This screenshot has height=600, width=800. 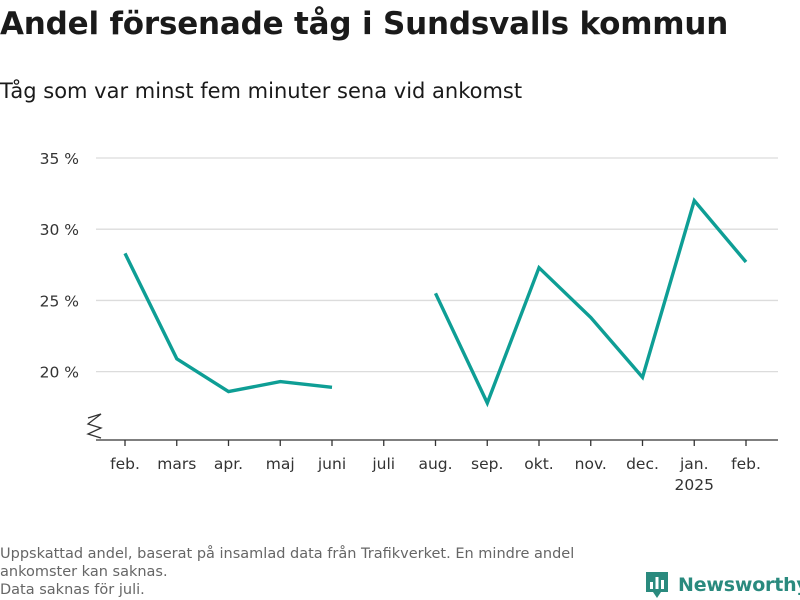 What do you see at coordinates (59, 230) in the screenshot?
I see `y-tick-label: 30 %` at bounding box center [59, 230].